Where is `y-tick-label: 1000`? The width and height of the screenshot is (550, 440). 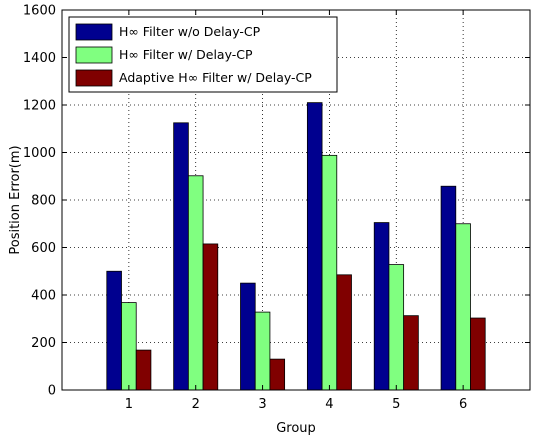
y-tick-label: 1000 is located at coordinates (39, 153).